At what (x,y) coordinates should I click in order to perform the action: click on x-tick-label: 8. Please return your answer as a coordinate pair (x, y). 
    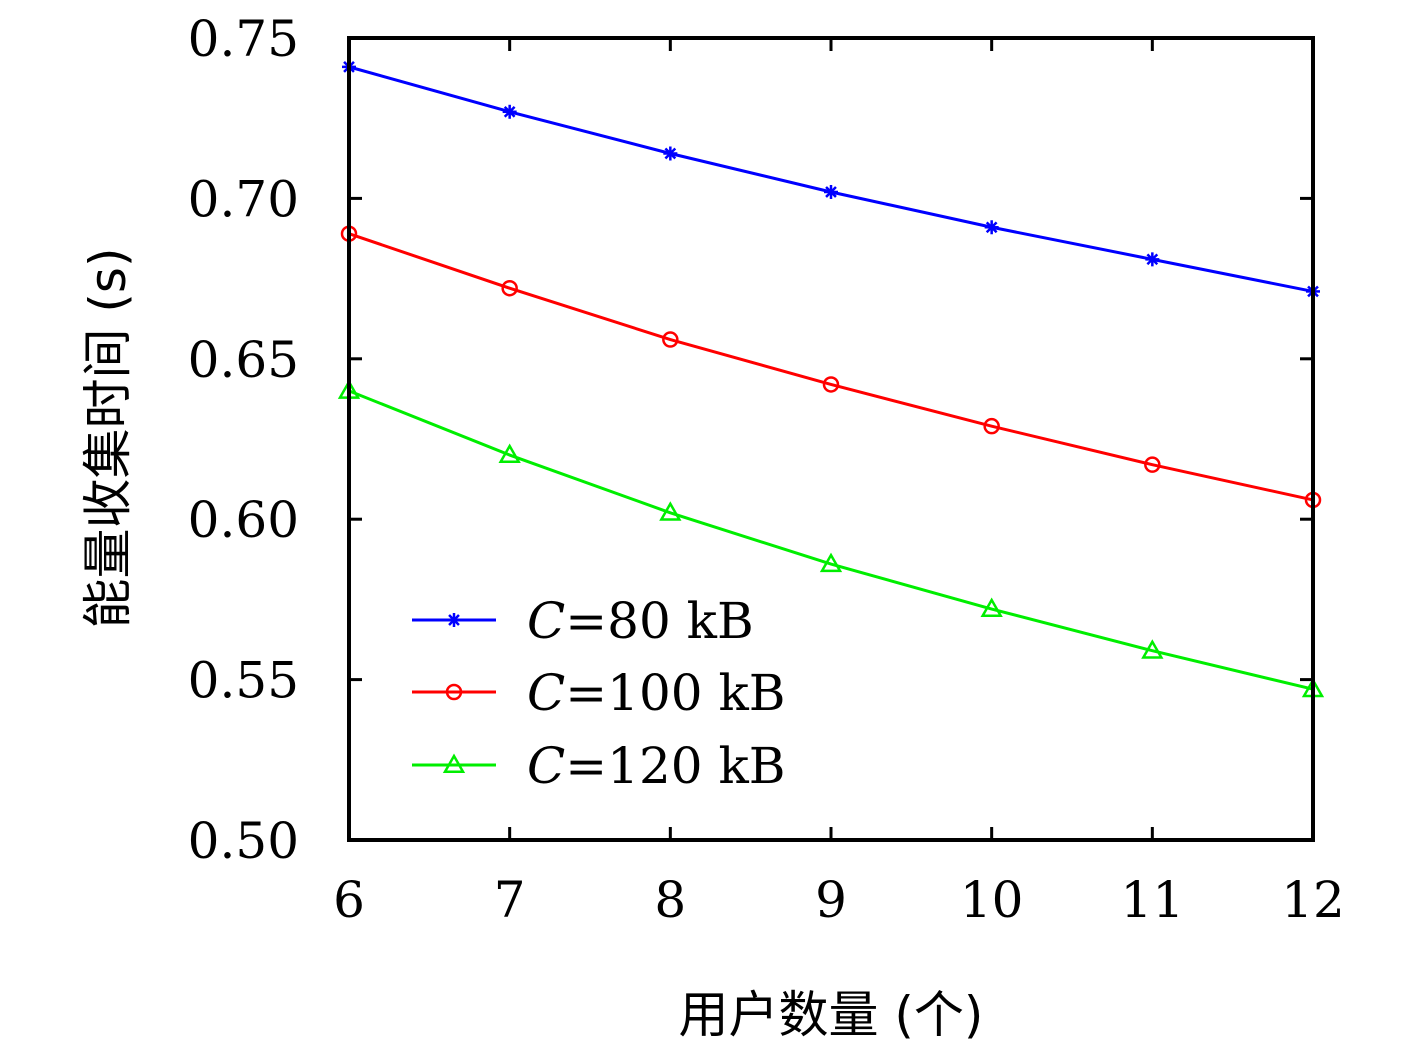
    Looking at the image, I should click on (670, 900).